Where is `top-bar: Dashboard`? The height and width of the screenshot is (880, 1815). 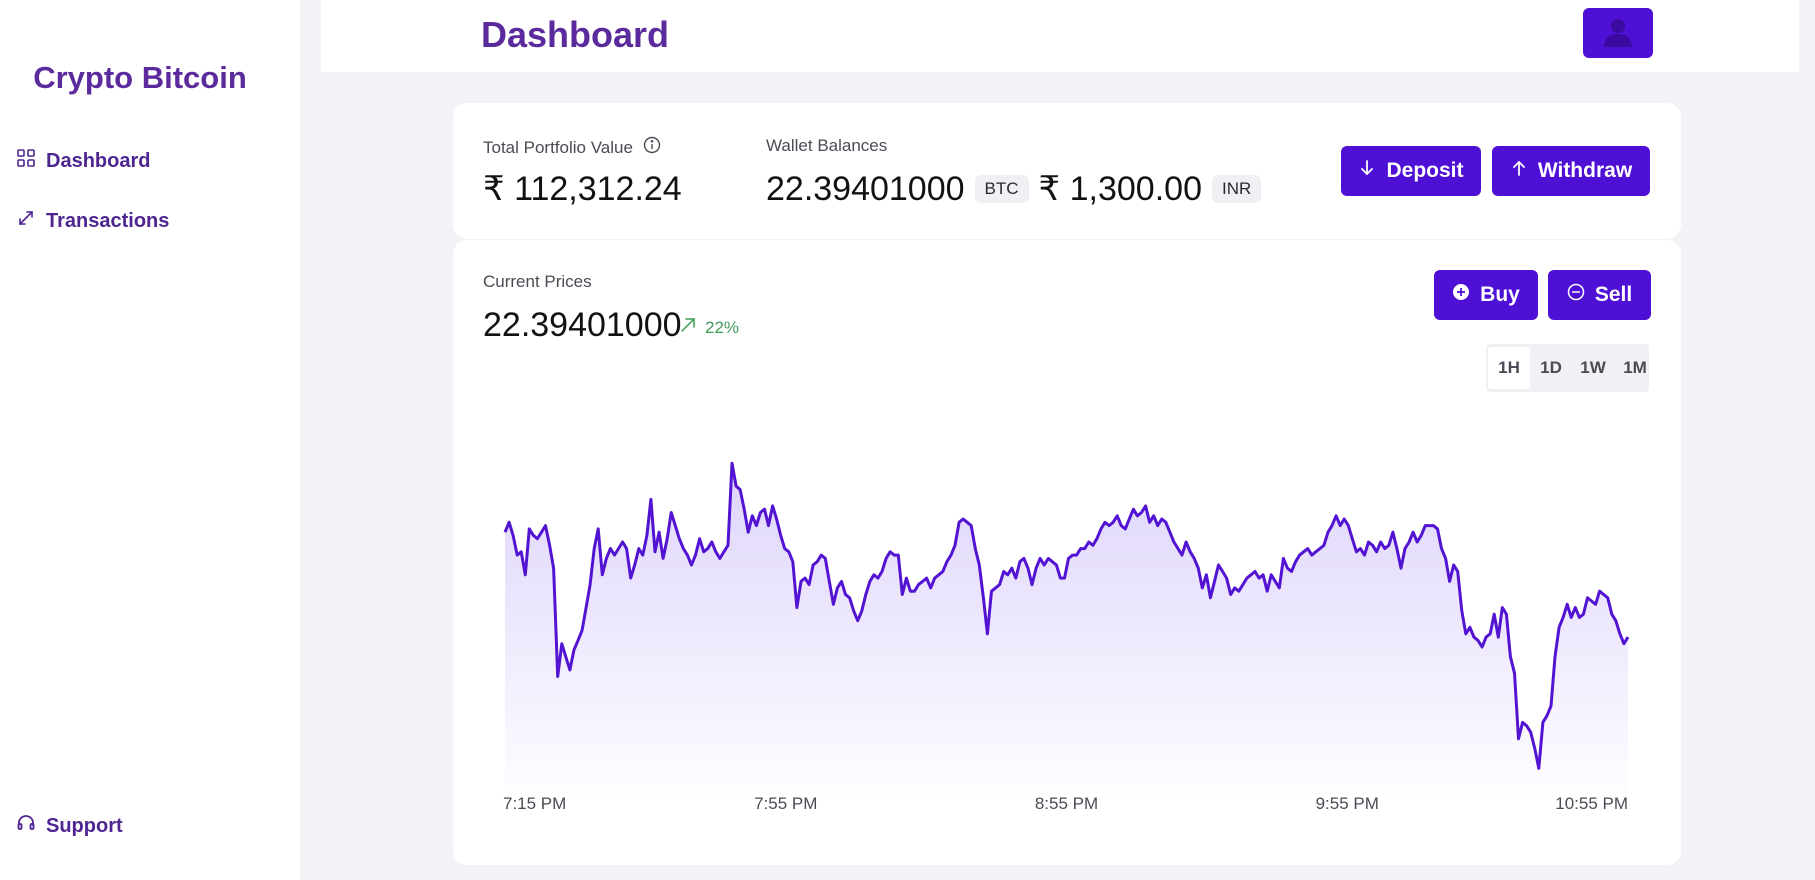
top-bar: Dashboard is located at coordinates (1066, 36).